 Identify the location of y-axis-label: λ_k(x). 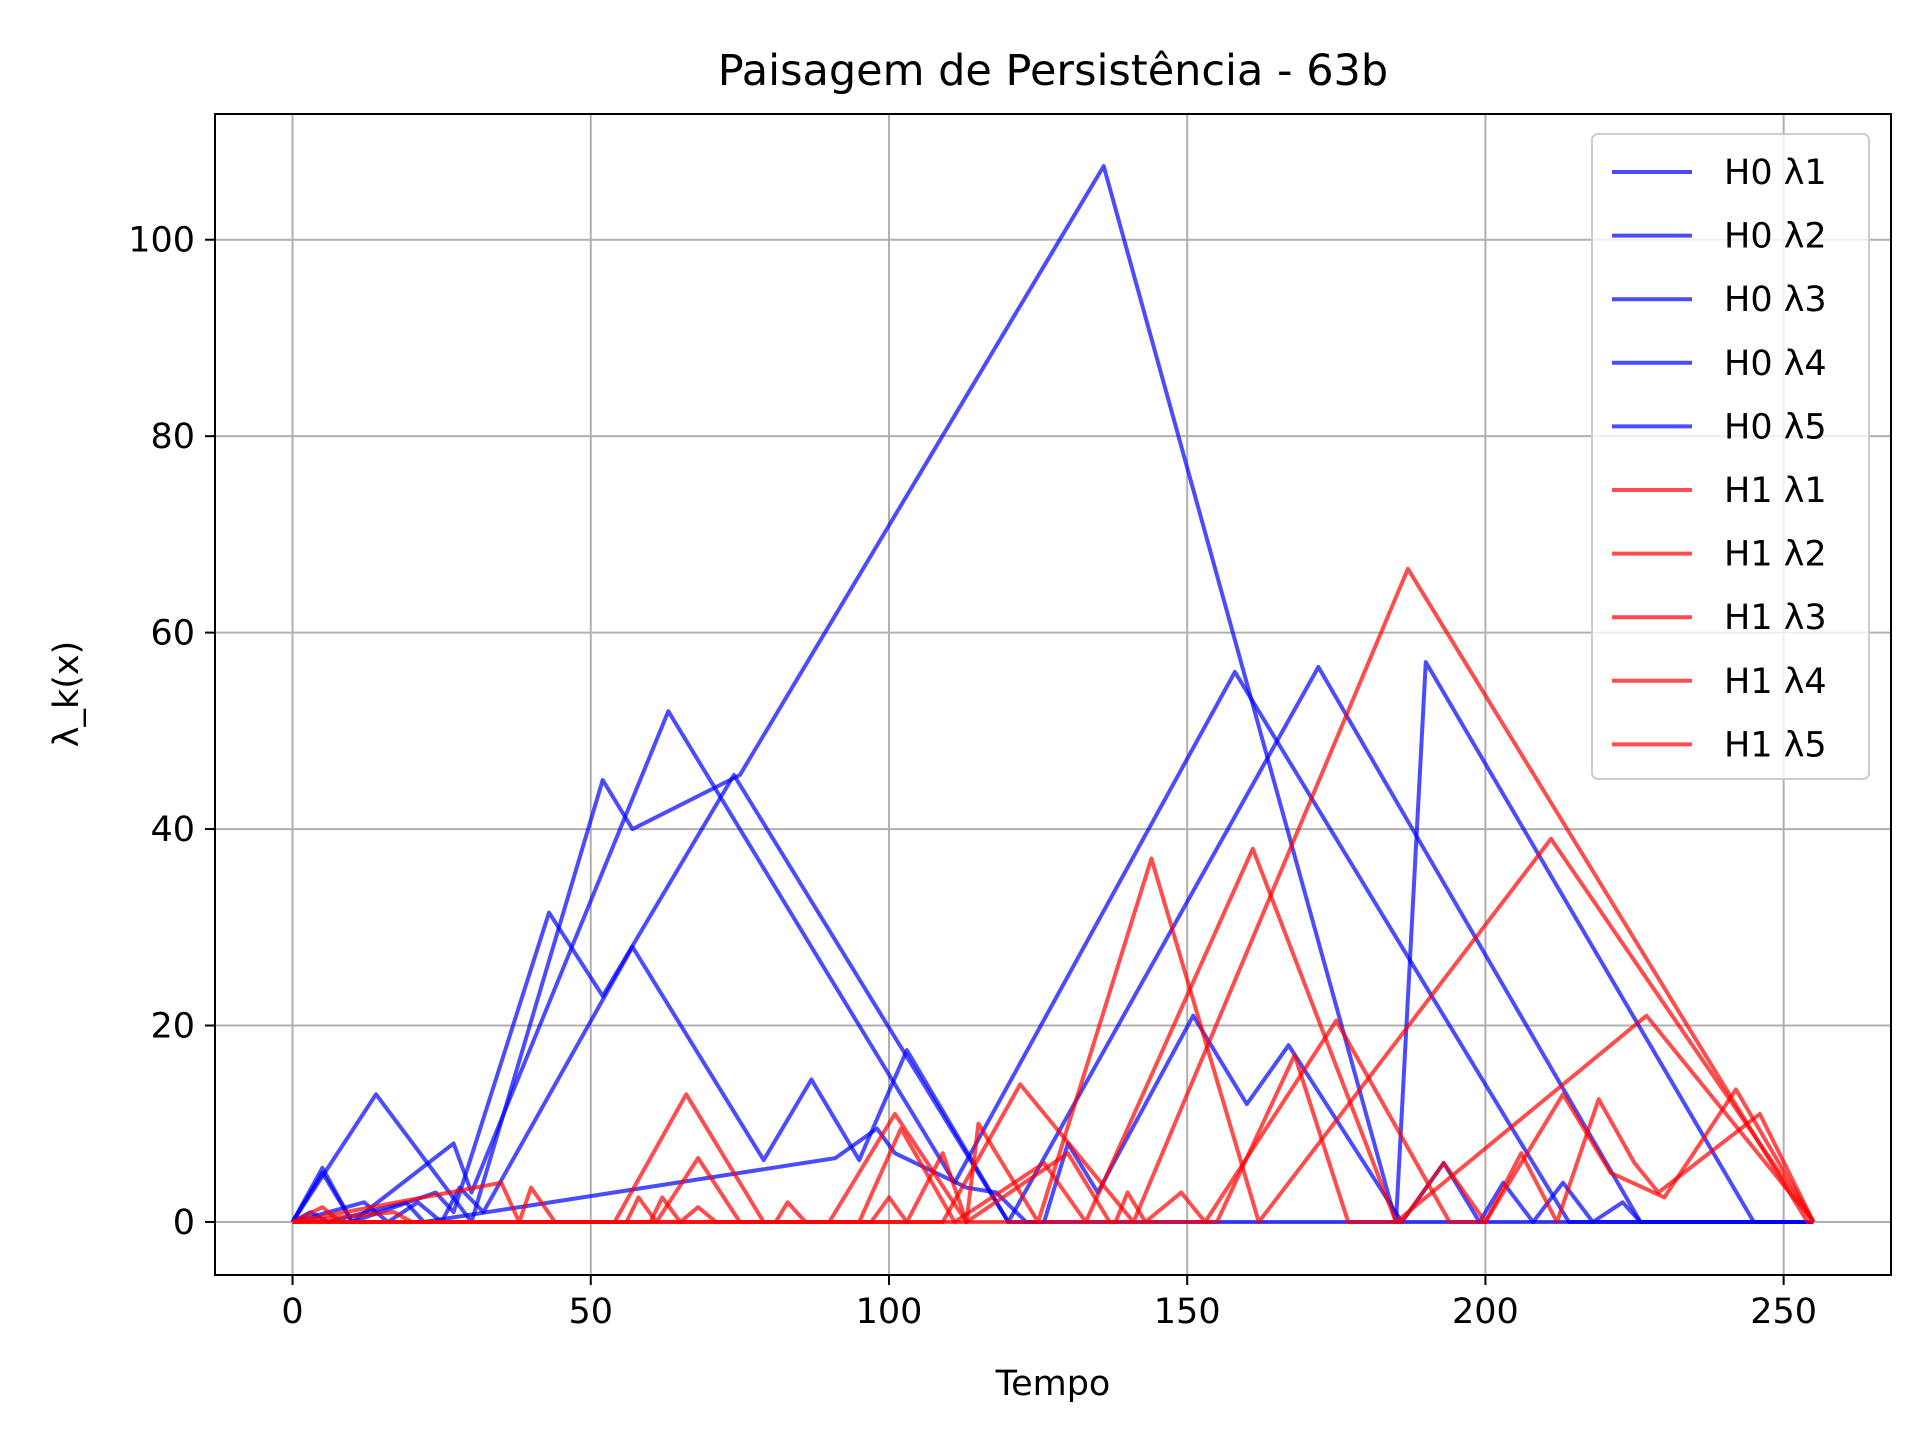
(67, 694).